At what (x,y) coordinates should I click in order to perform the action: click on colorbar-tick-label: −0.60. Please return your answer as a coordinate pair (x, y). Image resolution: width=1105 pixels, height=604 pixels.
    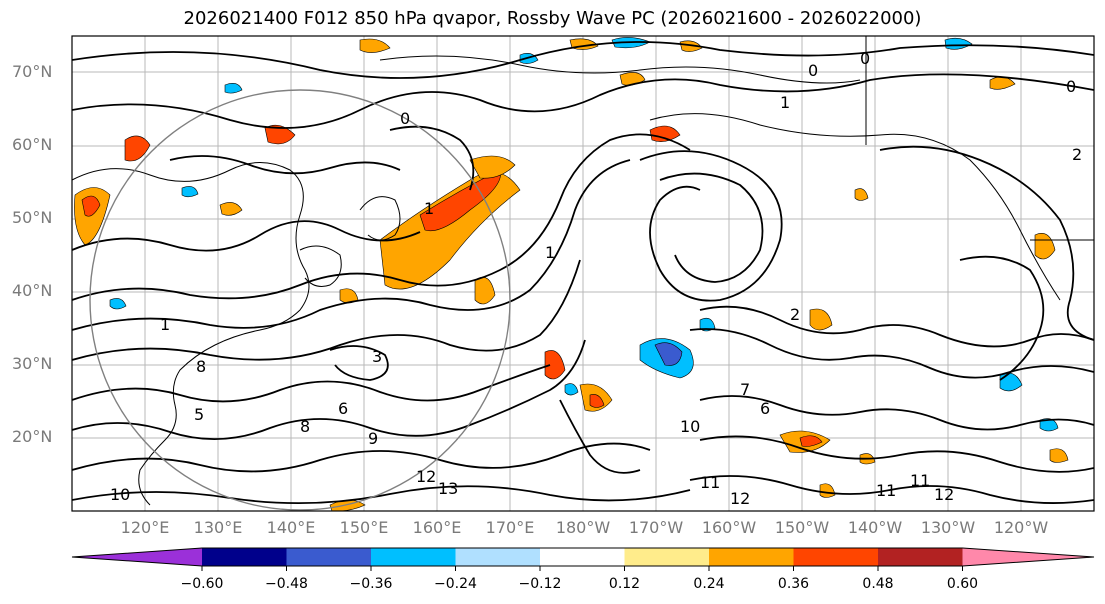
    Looking at the image, I should click on (202, 584).